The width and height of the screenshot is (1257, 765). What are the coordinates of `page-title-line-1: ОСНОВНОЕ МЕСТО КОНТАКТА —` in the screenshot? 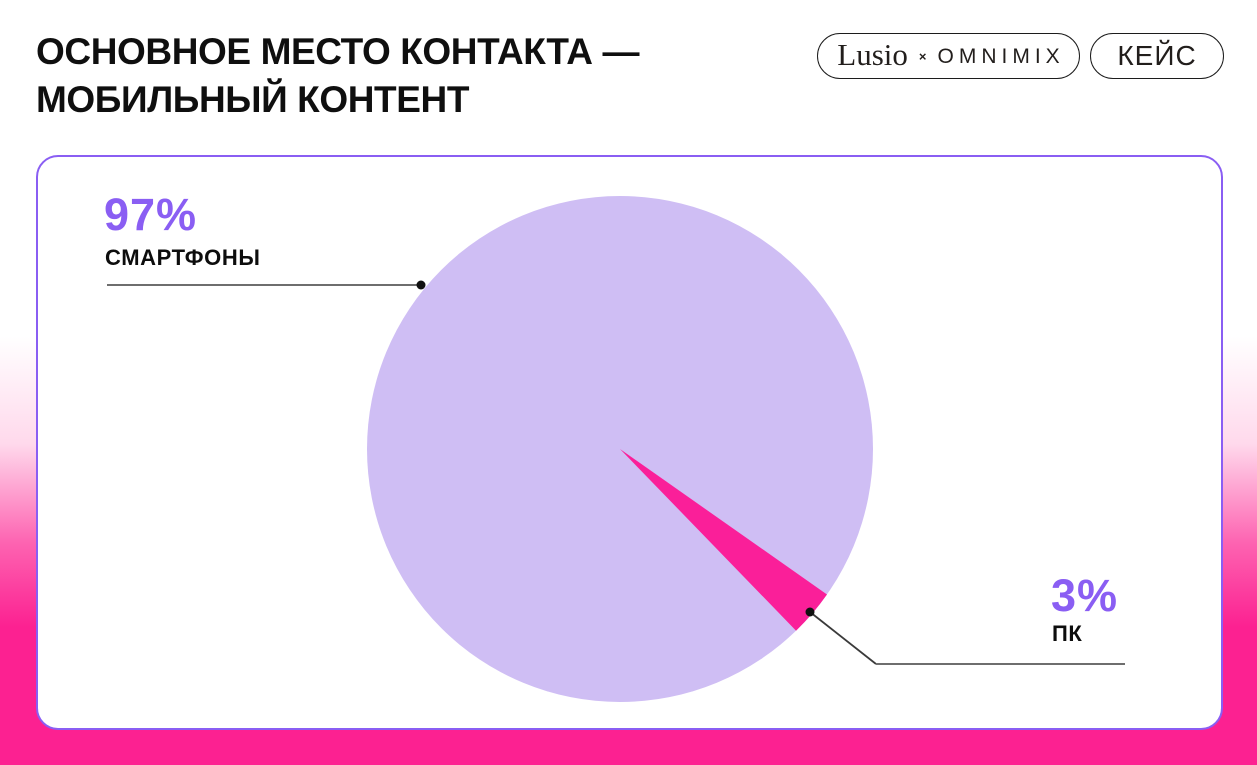 It's located at (338, 51).